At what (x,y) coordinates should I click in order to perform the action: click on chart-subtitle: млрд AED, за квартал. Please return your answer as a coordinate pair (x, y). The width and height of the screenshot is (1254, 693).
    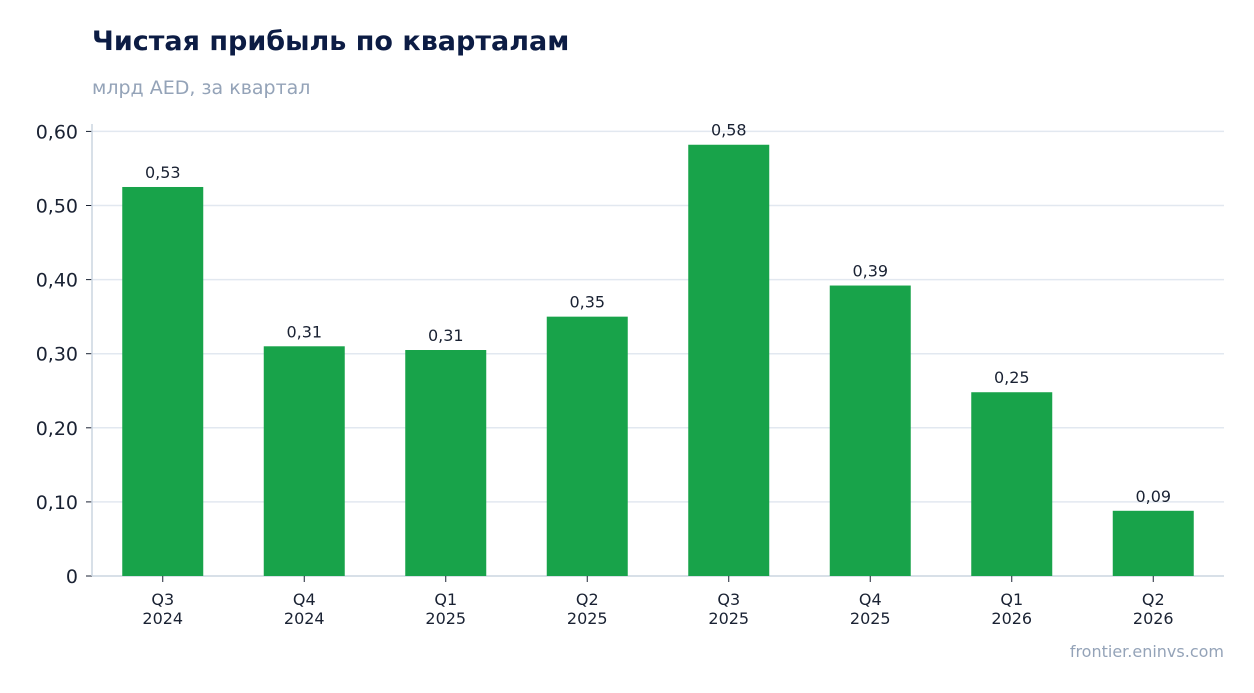
    Looking at the image, I should click on (201, 88).